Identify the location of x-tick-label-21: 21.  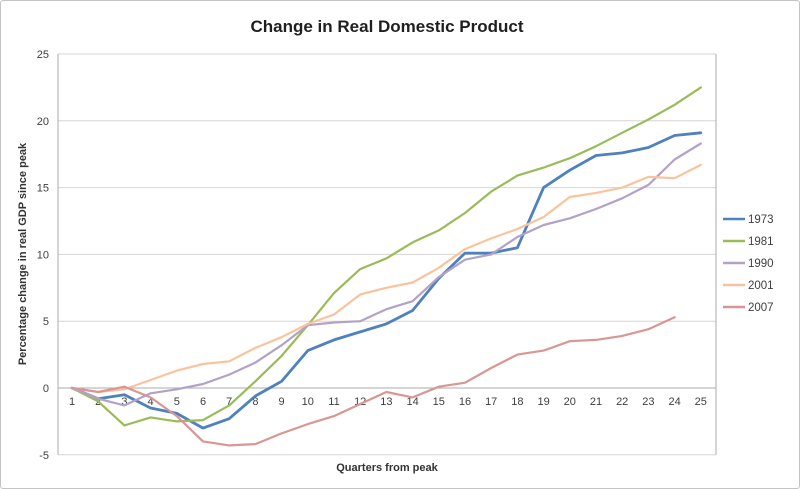
(596, 402).